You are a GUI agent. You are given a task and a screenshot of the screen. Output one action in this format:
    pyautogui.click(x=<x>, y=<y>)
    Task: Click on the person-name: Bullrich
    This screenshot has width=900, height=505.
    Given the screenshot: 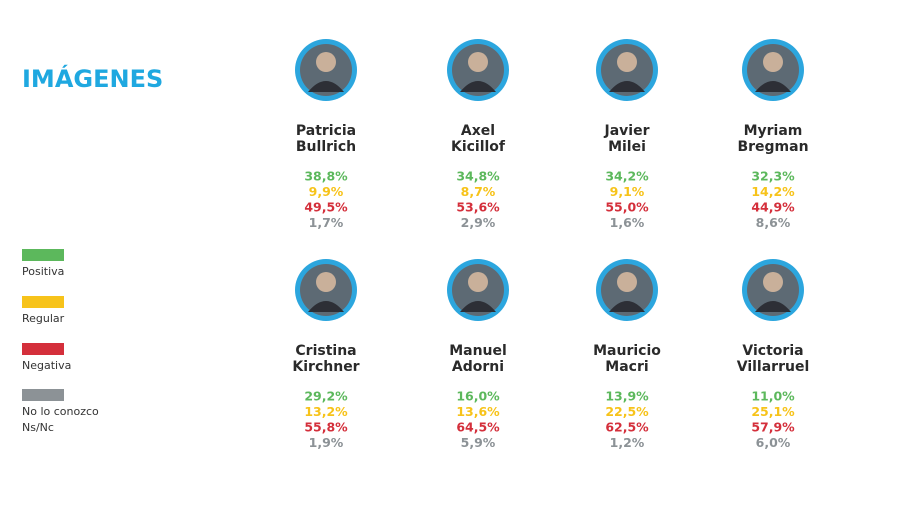 What is the action you would take?
    pyautogui.click(x=326, y=147)
    